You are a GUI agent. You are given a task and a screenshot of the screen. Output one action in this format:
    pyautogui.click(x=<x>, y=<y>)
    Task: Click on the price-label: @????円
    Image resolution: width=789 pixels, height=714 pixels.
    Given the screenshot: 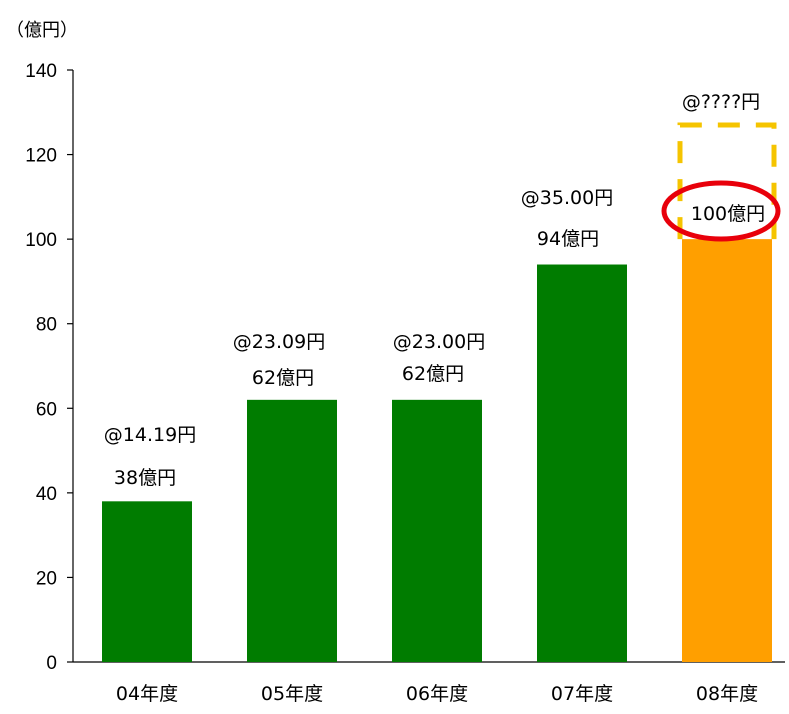 What is the action you would take?
    pyautogui.click(x=721, y=102)
    